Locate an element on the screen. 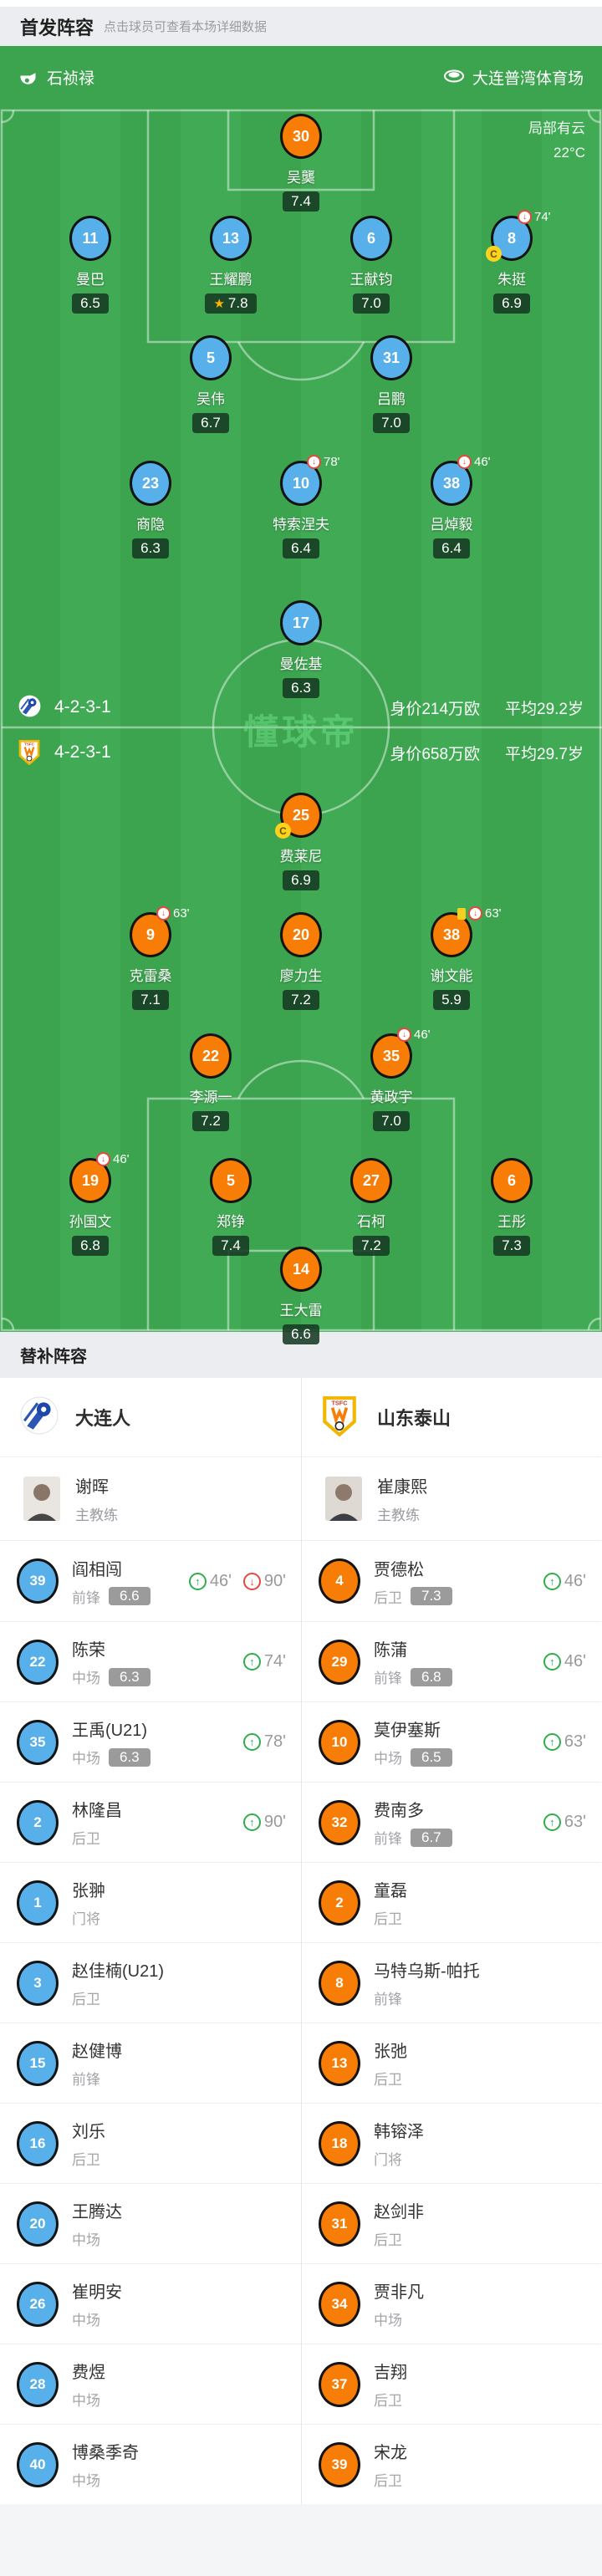  sub-off-minute: 46' is located at coordinates (423, 1035).